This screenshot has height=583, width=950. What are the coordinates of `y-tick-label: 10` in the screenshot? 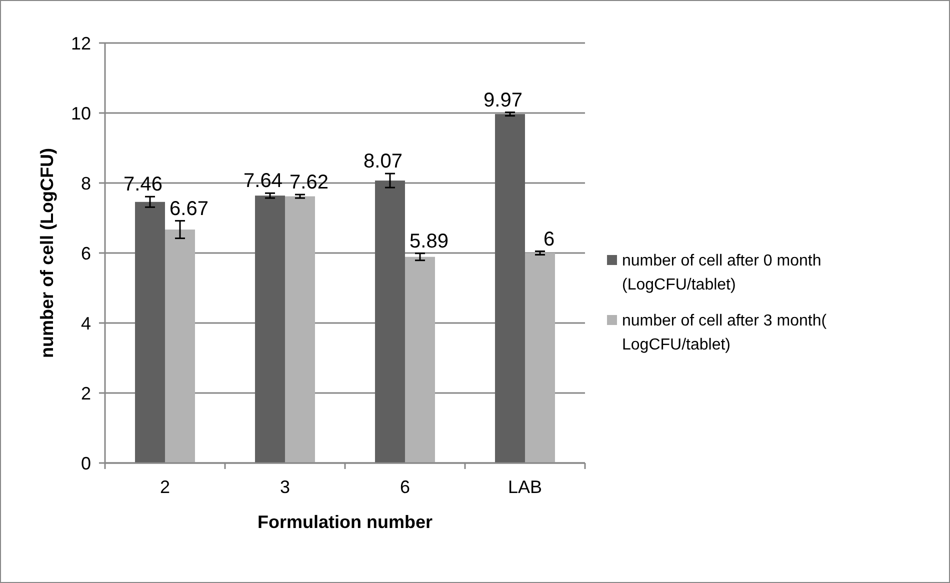 It's located at (80, 113).